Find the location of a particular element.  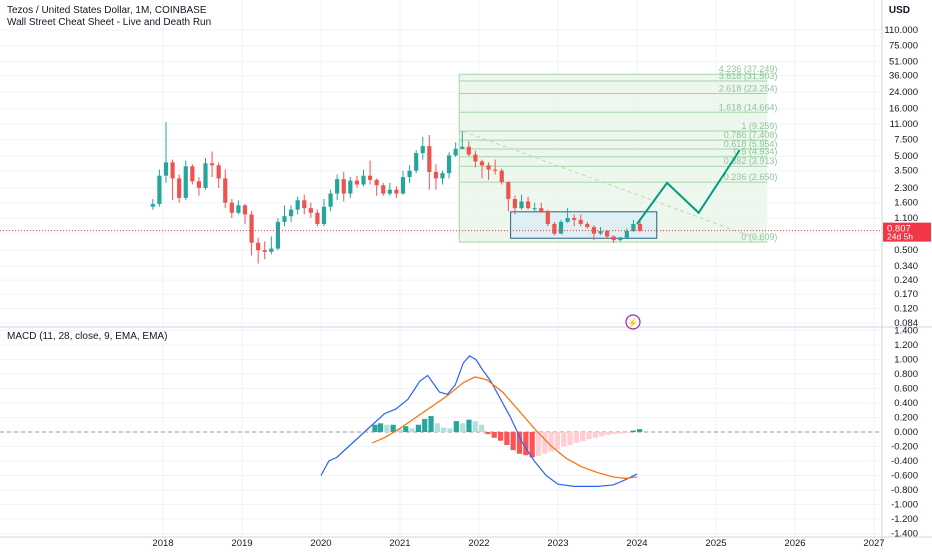

fib-level-label: 1.618 (14.664) is located at coordinates (748, 107).